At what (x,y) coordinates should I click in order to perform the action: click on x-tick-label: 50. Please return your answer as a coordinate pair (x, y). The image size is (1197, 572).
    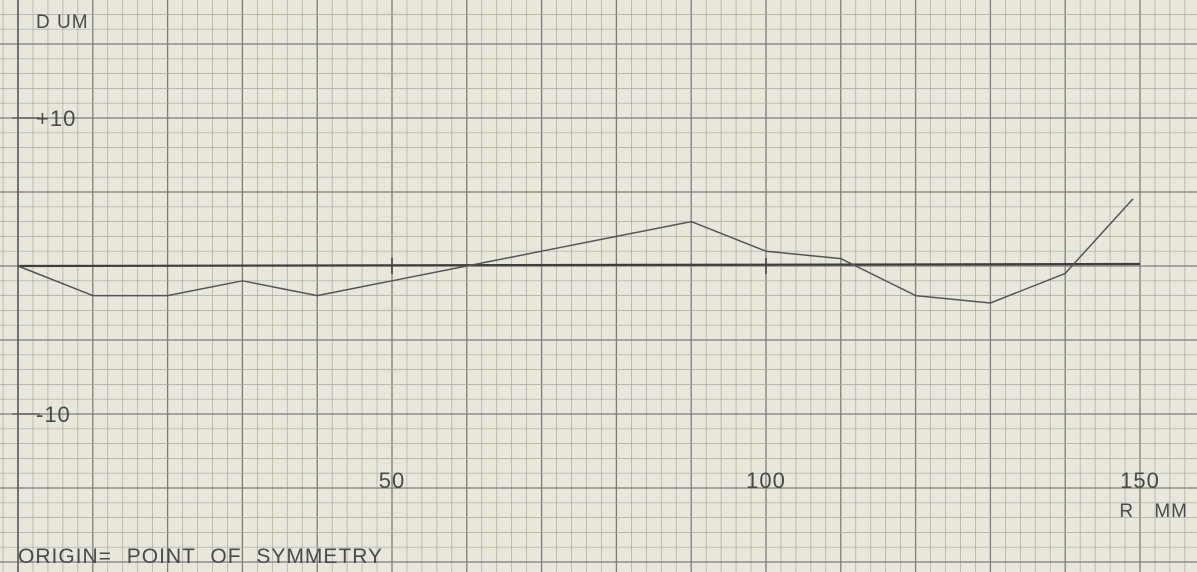
    Looking at the image, I should click on (392, 480).